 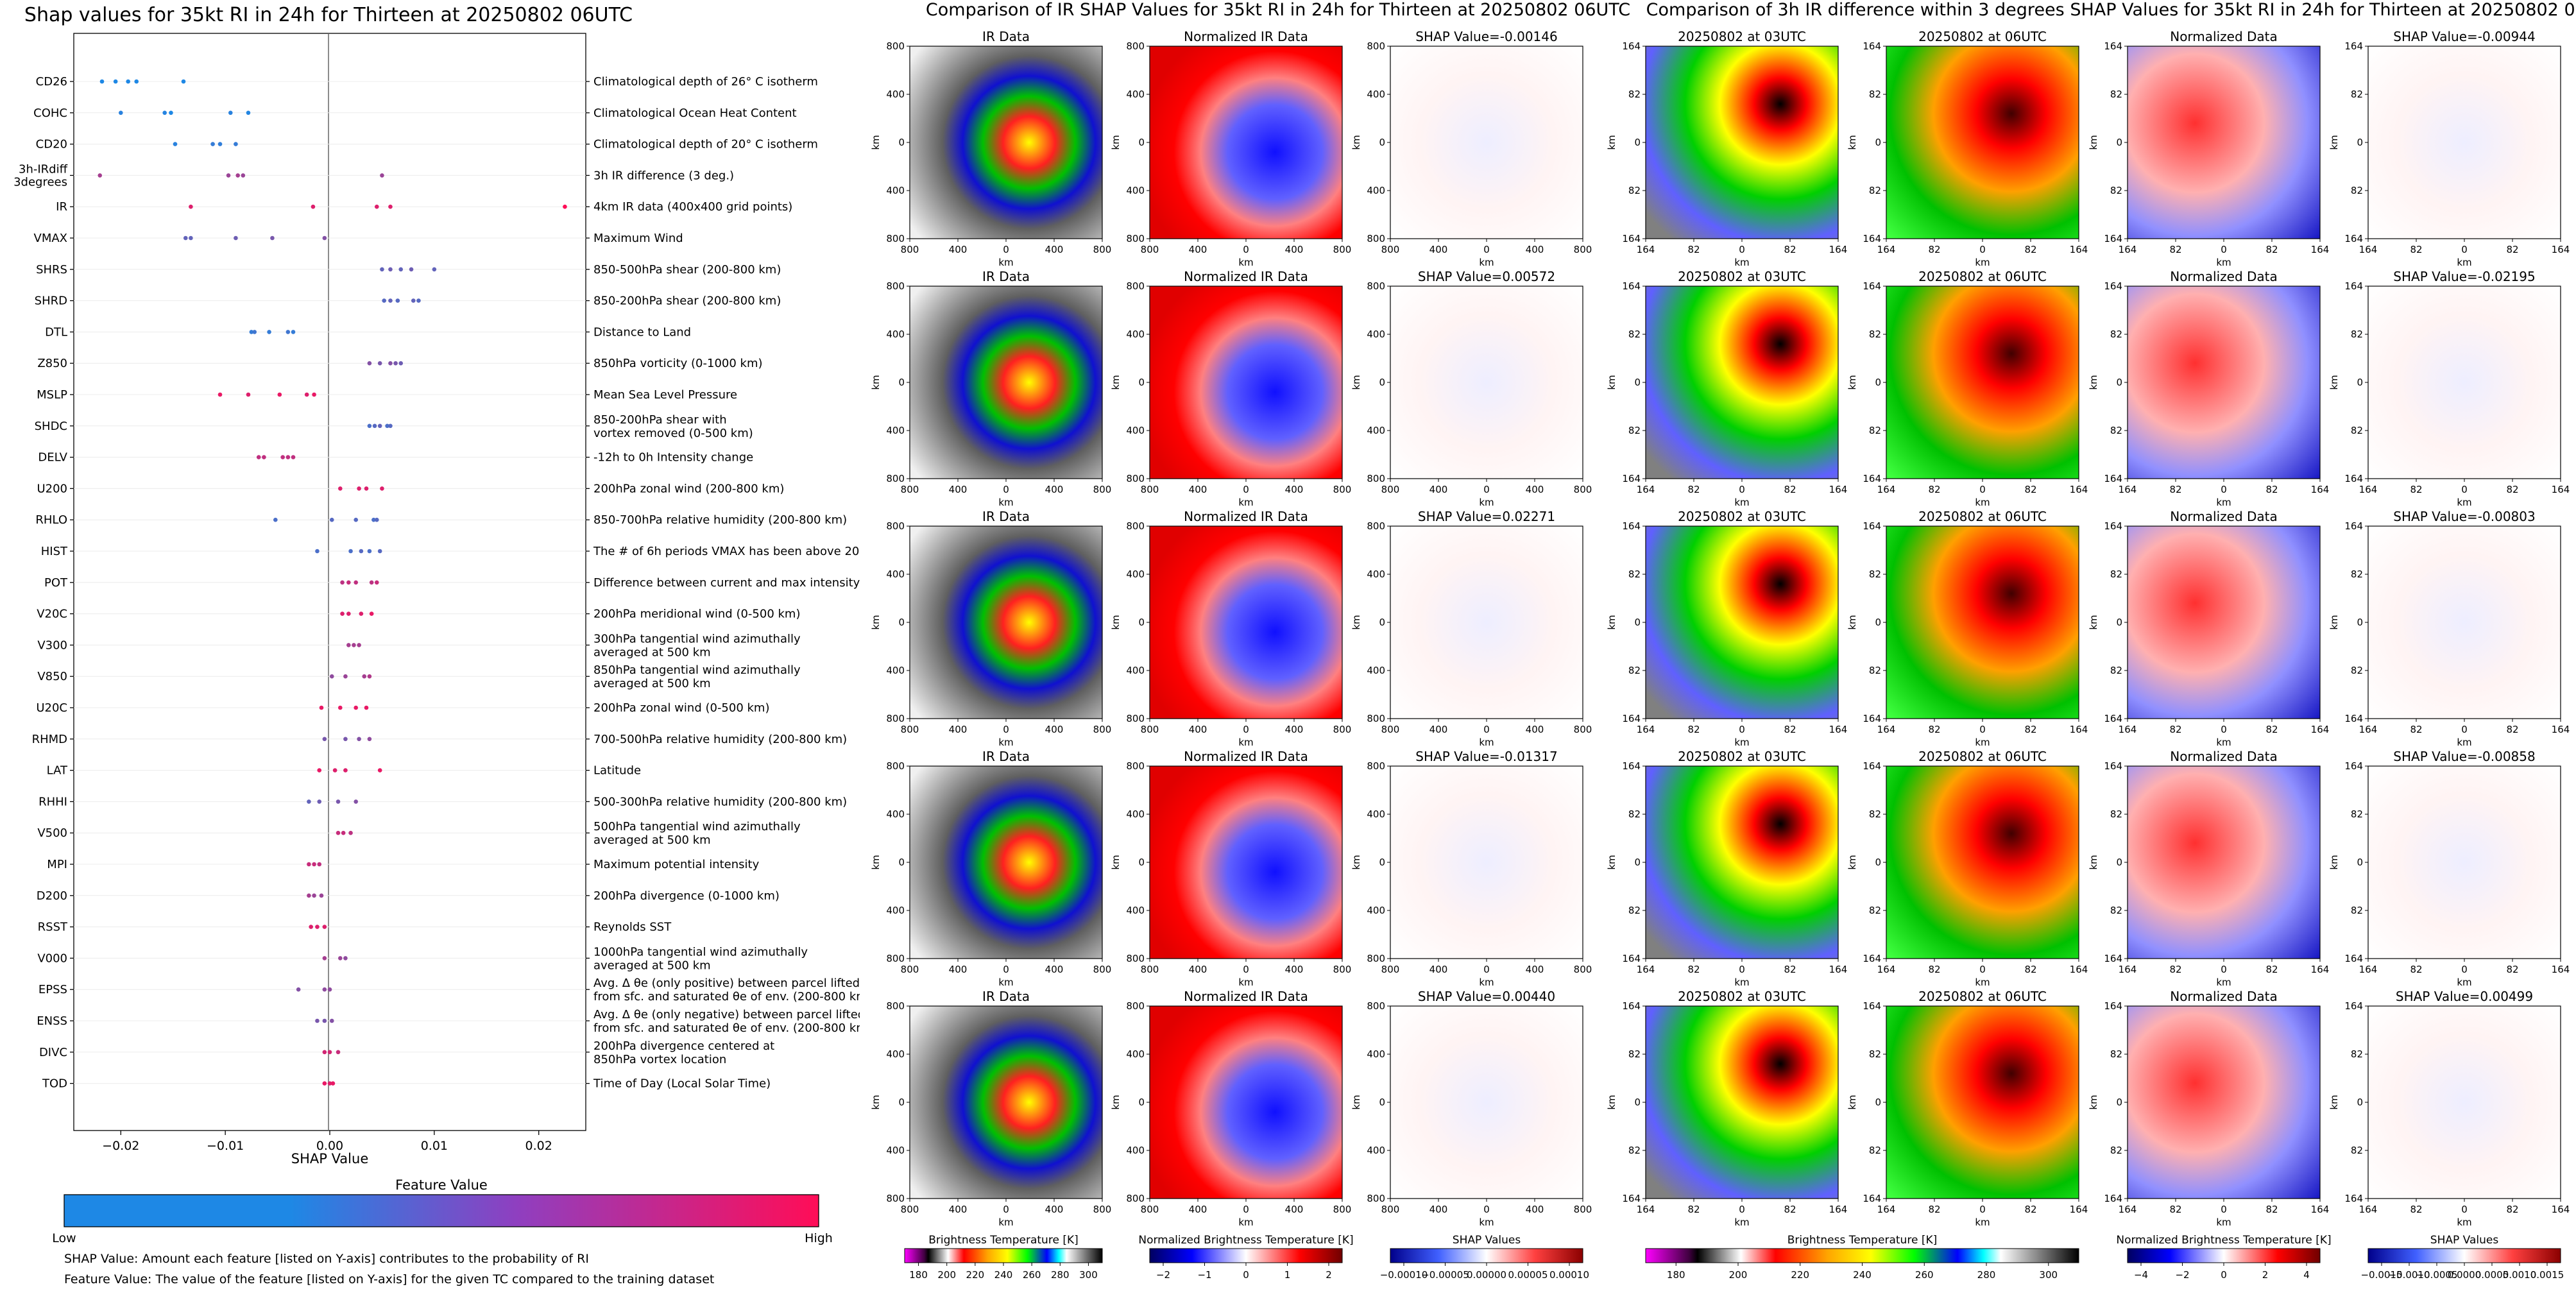 What do you see at coordinates (52, 645) in the screenshot?
I see `feature-code-label: V300` at bounding box center [52, 645].